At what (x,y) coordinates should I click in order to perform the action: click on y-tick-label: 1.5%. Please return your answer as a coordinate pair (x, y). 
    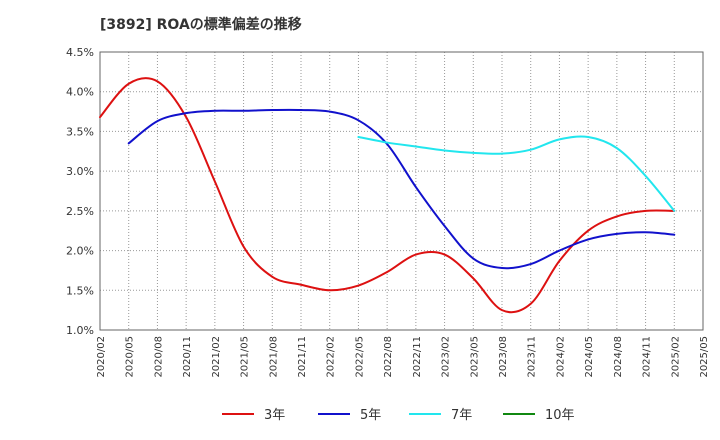
    Looking at the image, I should click on (80, 290).